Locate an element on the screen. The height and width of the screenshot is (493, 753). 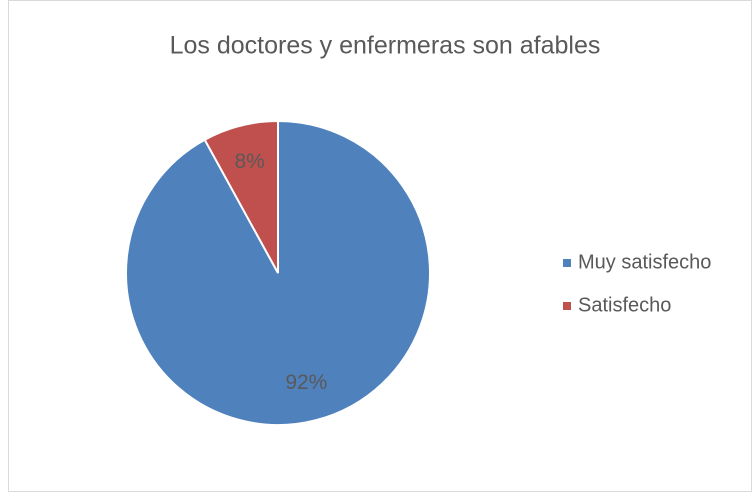
data-label: 92% is located at coordinates (306, 382).